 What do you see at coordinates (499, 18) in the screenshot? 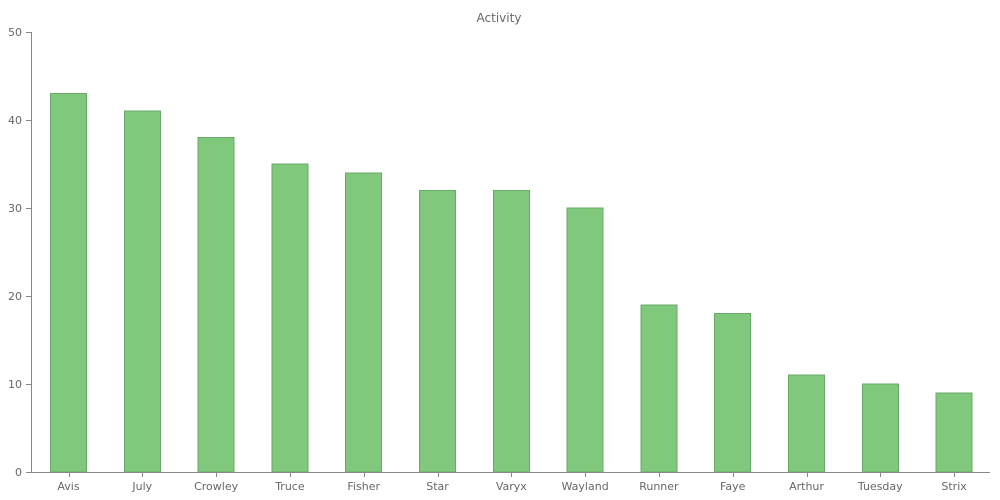
I see `chart-title: Activity` at bounding box center [499, 18].